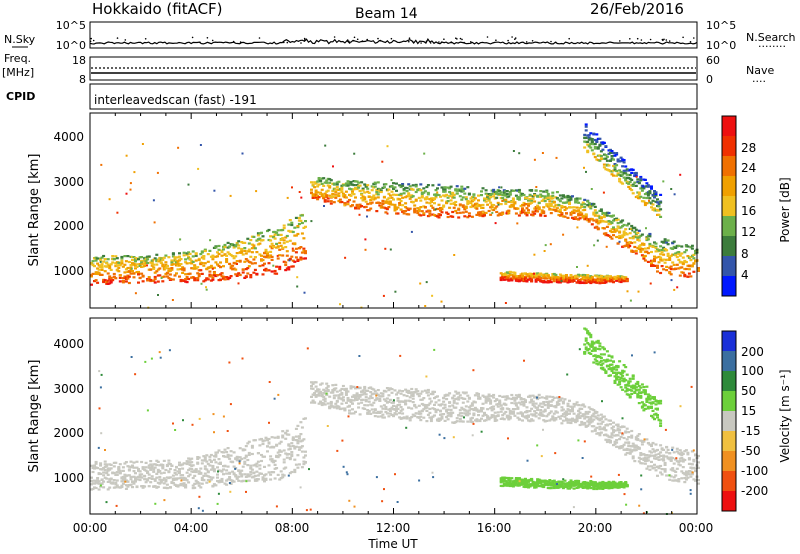 Image resolution: width=800 pixels, height=554 pixels. What do you see at coordinates (349, 41) in the screenshot?
I see `noise-dot` at bounding box center [349, 41].